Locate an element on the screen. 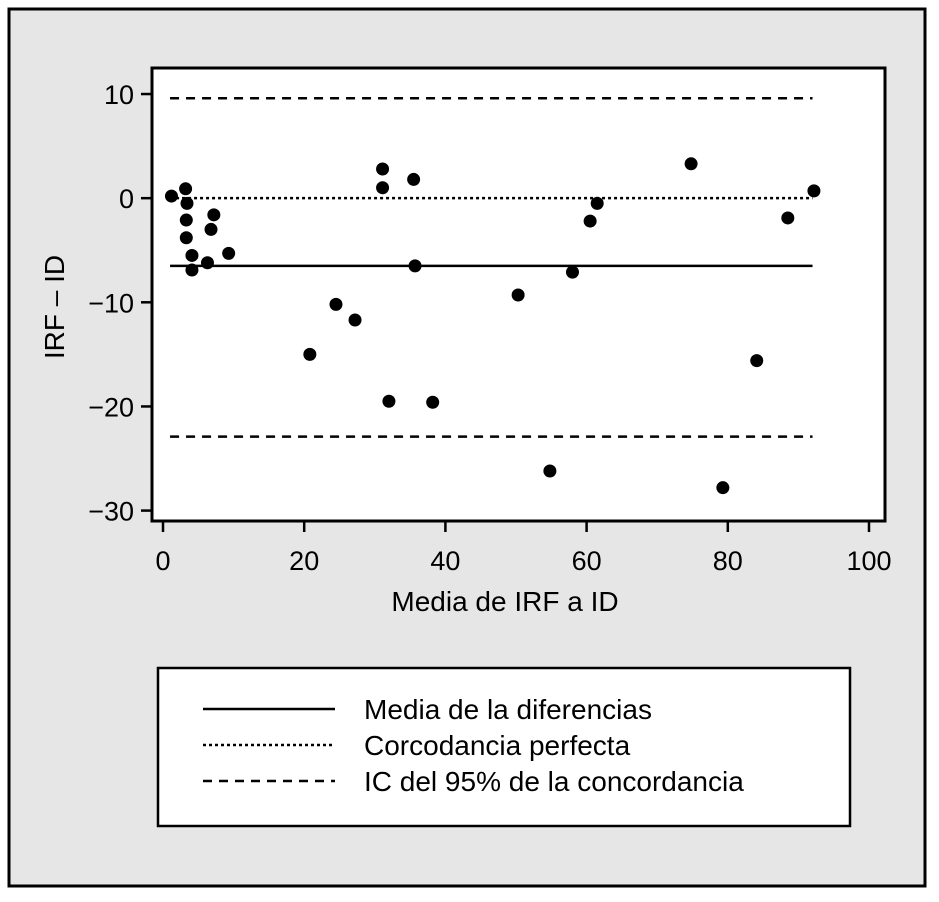  legend-label: IC del 95% de la concordancia is located at coordinates (554, 781).